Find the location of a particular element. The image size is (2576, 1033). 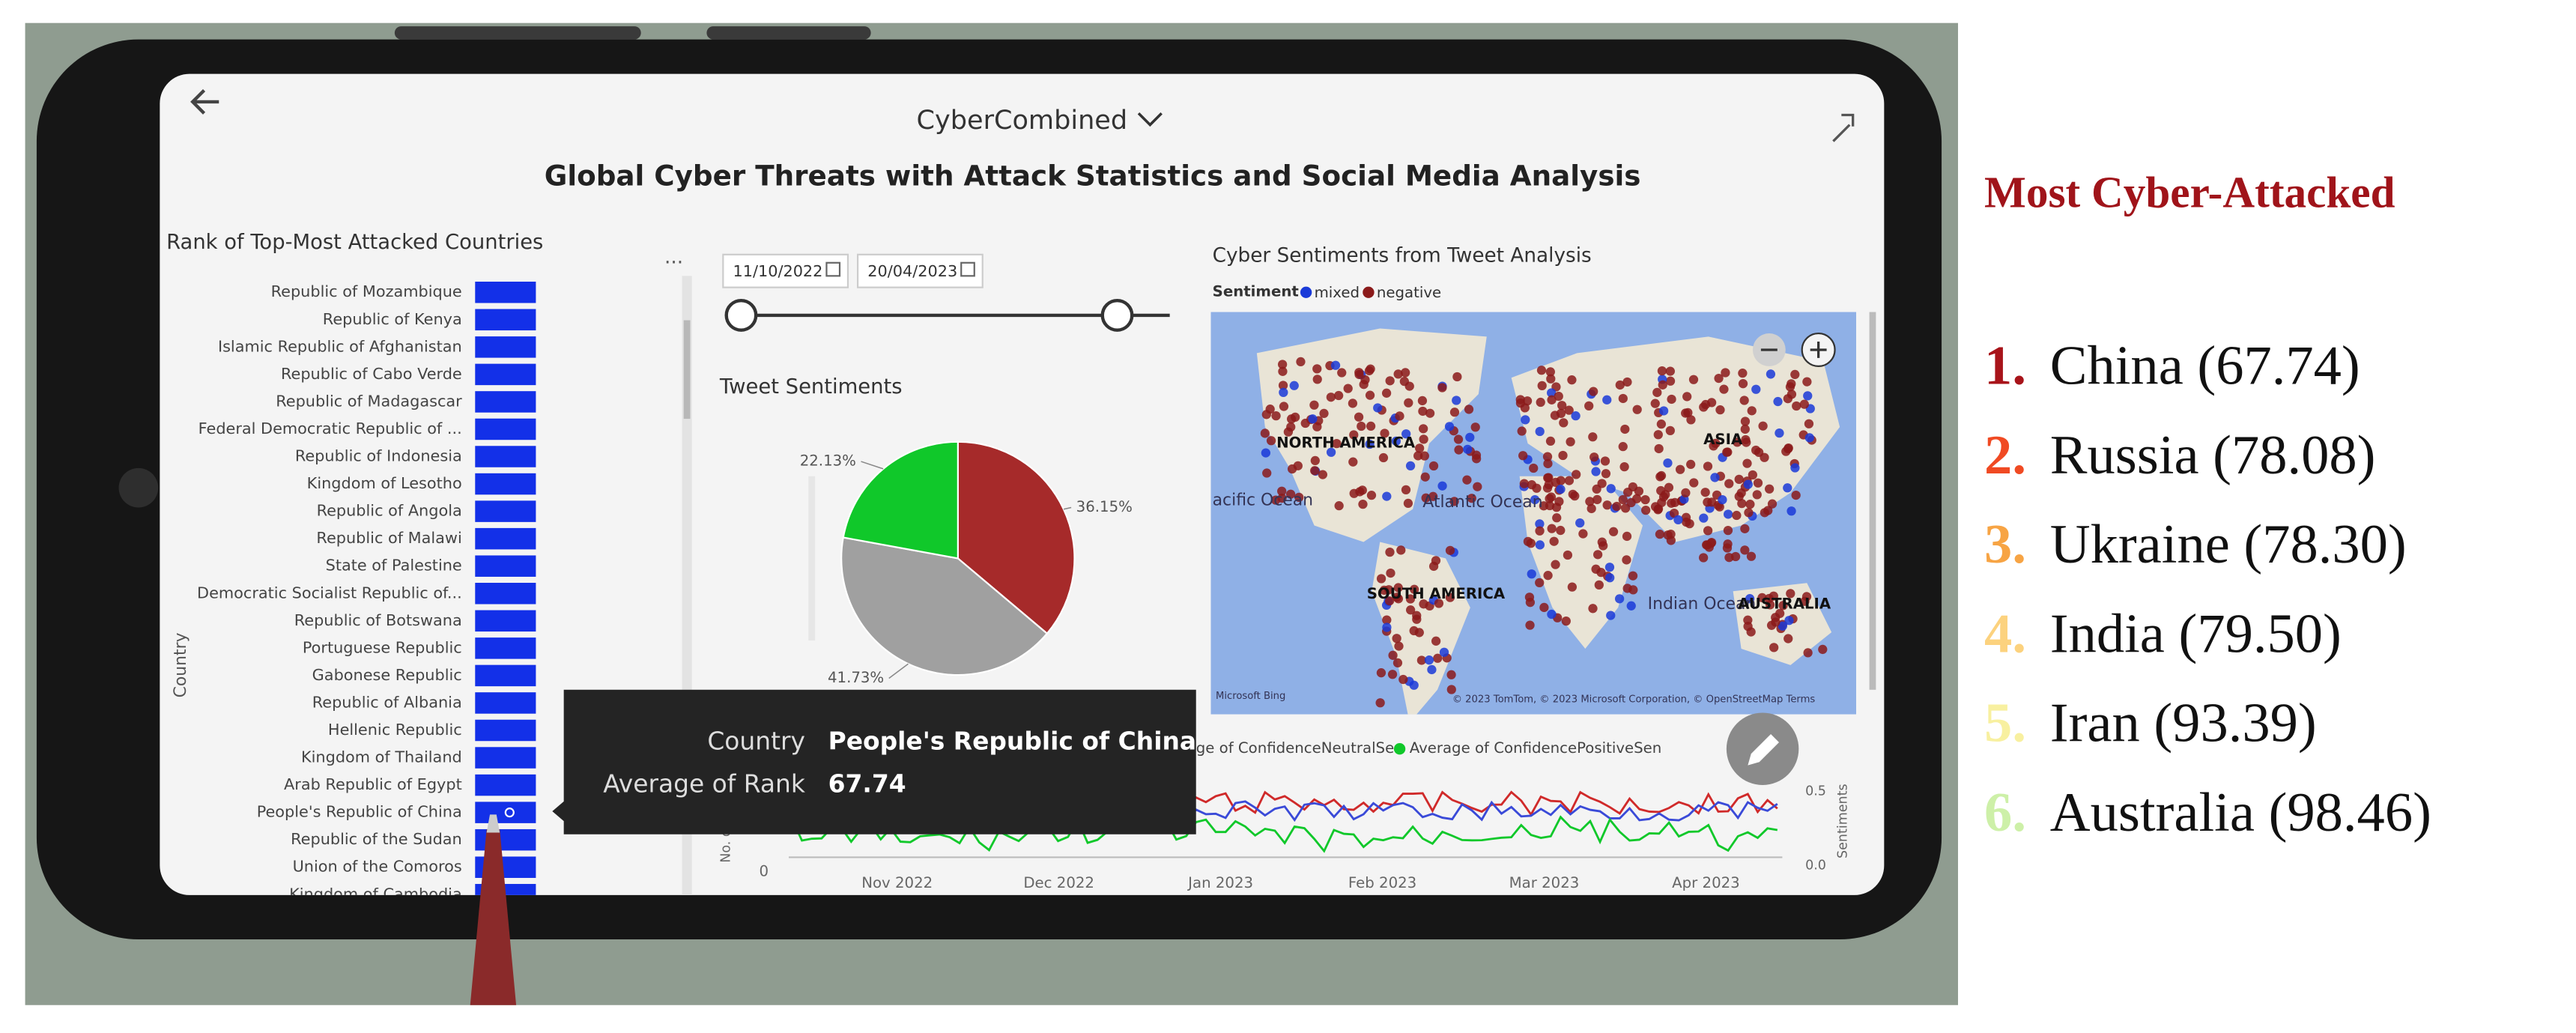

map-label: ASIA is located at coordinates (1723, 439).